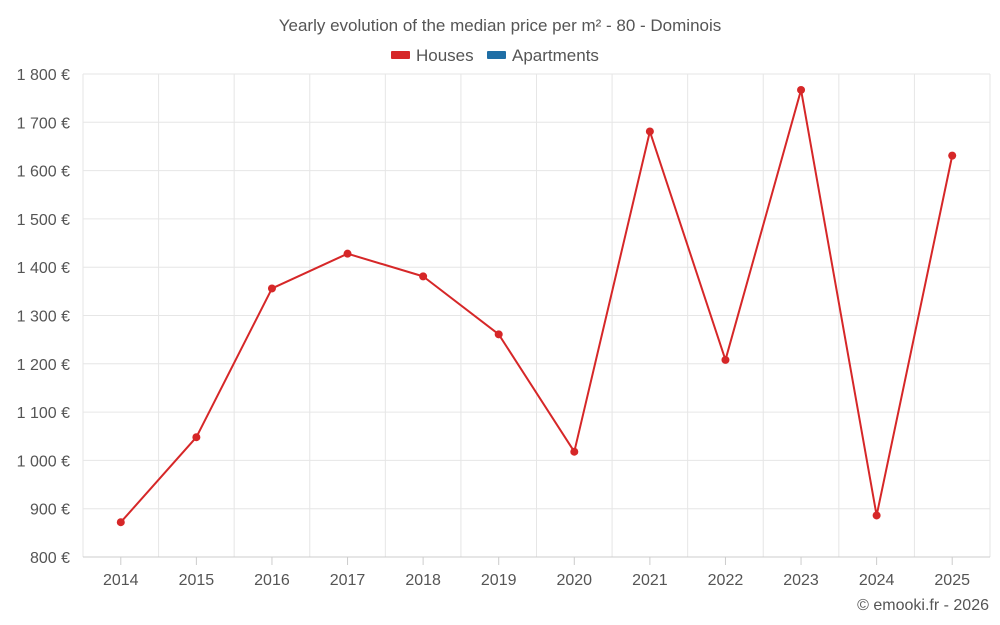 The image size is (1000, 625). I want to click on legend-label-houses: Houses, so click(445, 55).